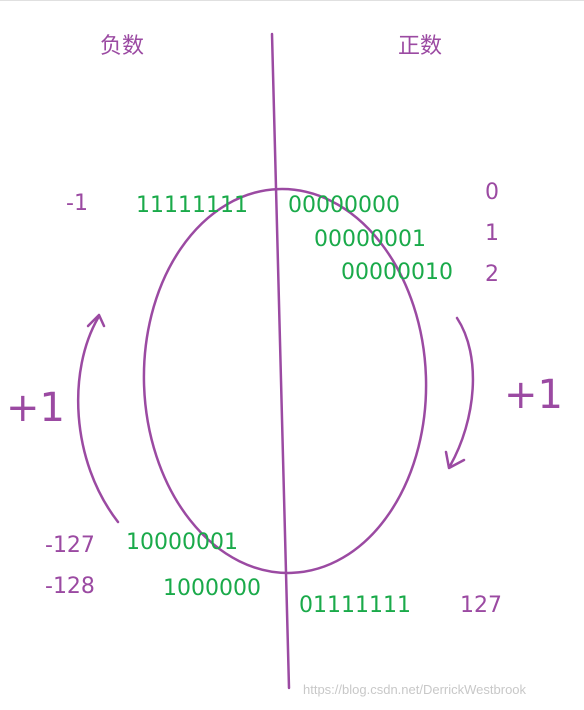  Describe the element at coordinates (192, 205) in the screenshot. I see `binary-neg1: 11111111` at that location.